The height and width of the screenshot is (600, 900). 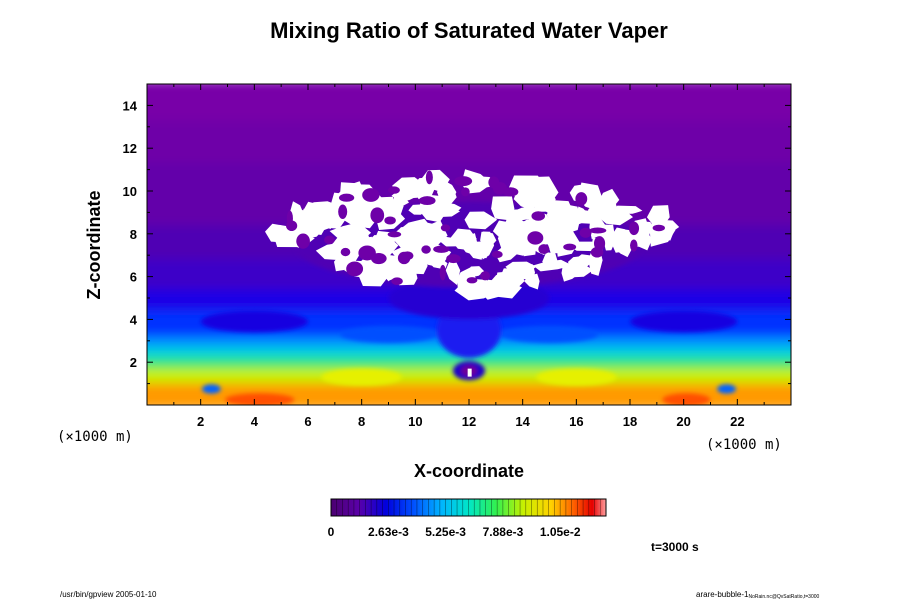 What do you see at coordinates (503, 532) in the screenshot?
I see `colorbar-tick-label: 7.88e-3` at bounding box center [503, 532].